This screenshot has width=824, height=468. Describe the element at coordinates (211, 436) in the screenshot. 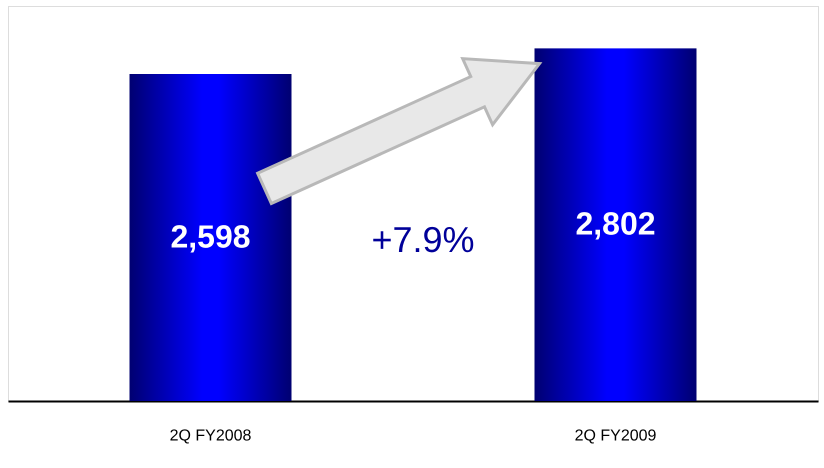

I see `x-tick-label: 2Q FY2008` at that location.